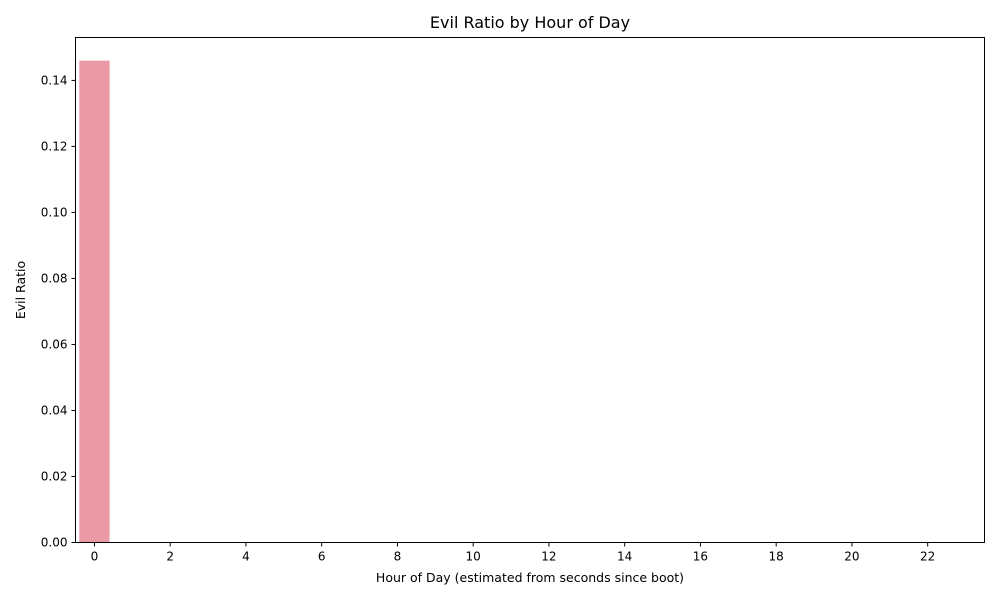 Image resolution: width=1000 pixels, height=600 pixels. What do you see at coordinates (95, 557) in the screenshot?
I see `x-tick-label: 0` at bounding box center [95, 557].